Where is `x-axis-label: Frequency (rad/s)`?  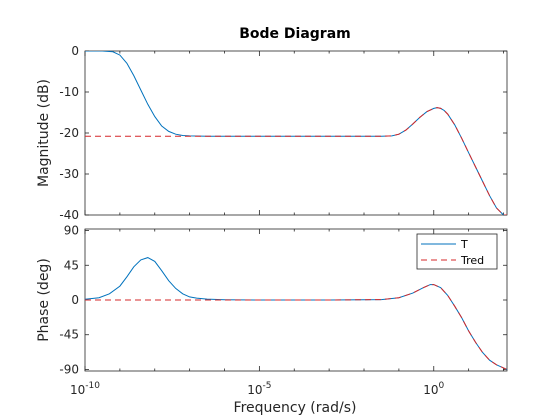
x-axis-label: Frequency (rad/s) is located at coordinates (295, 408).